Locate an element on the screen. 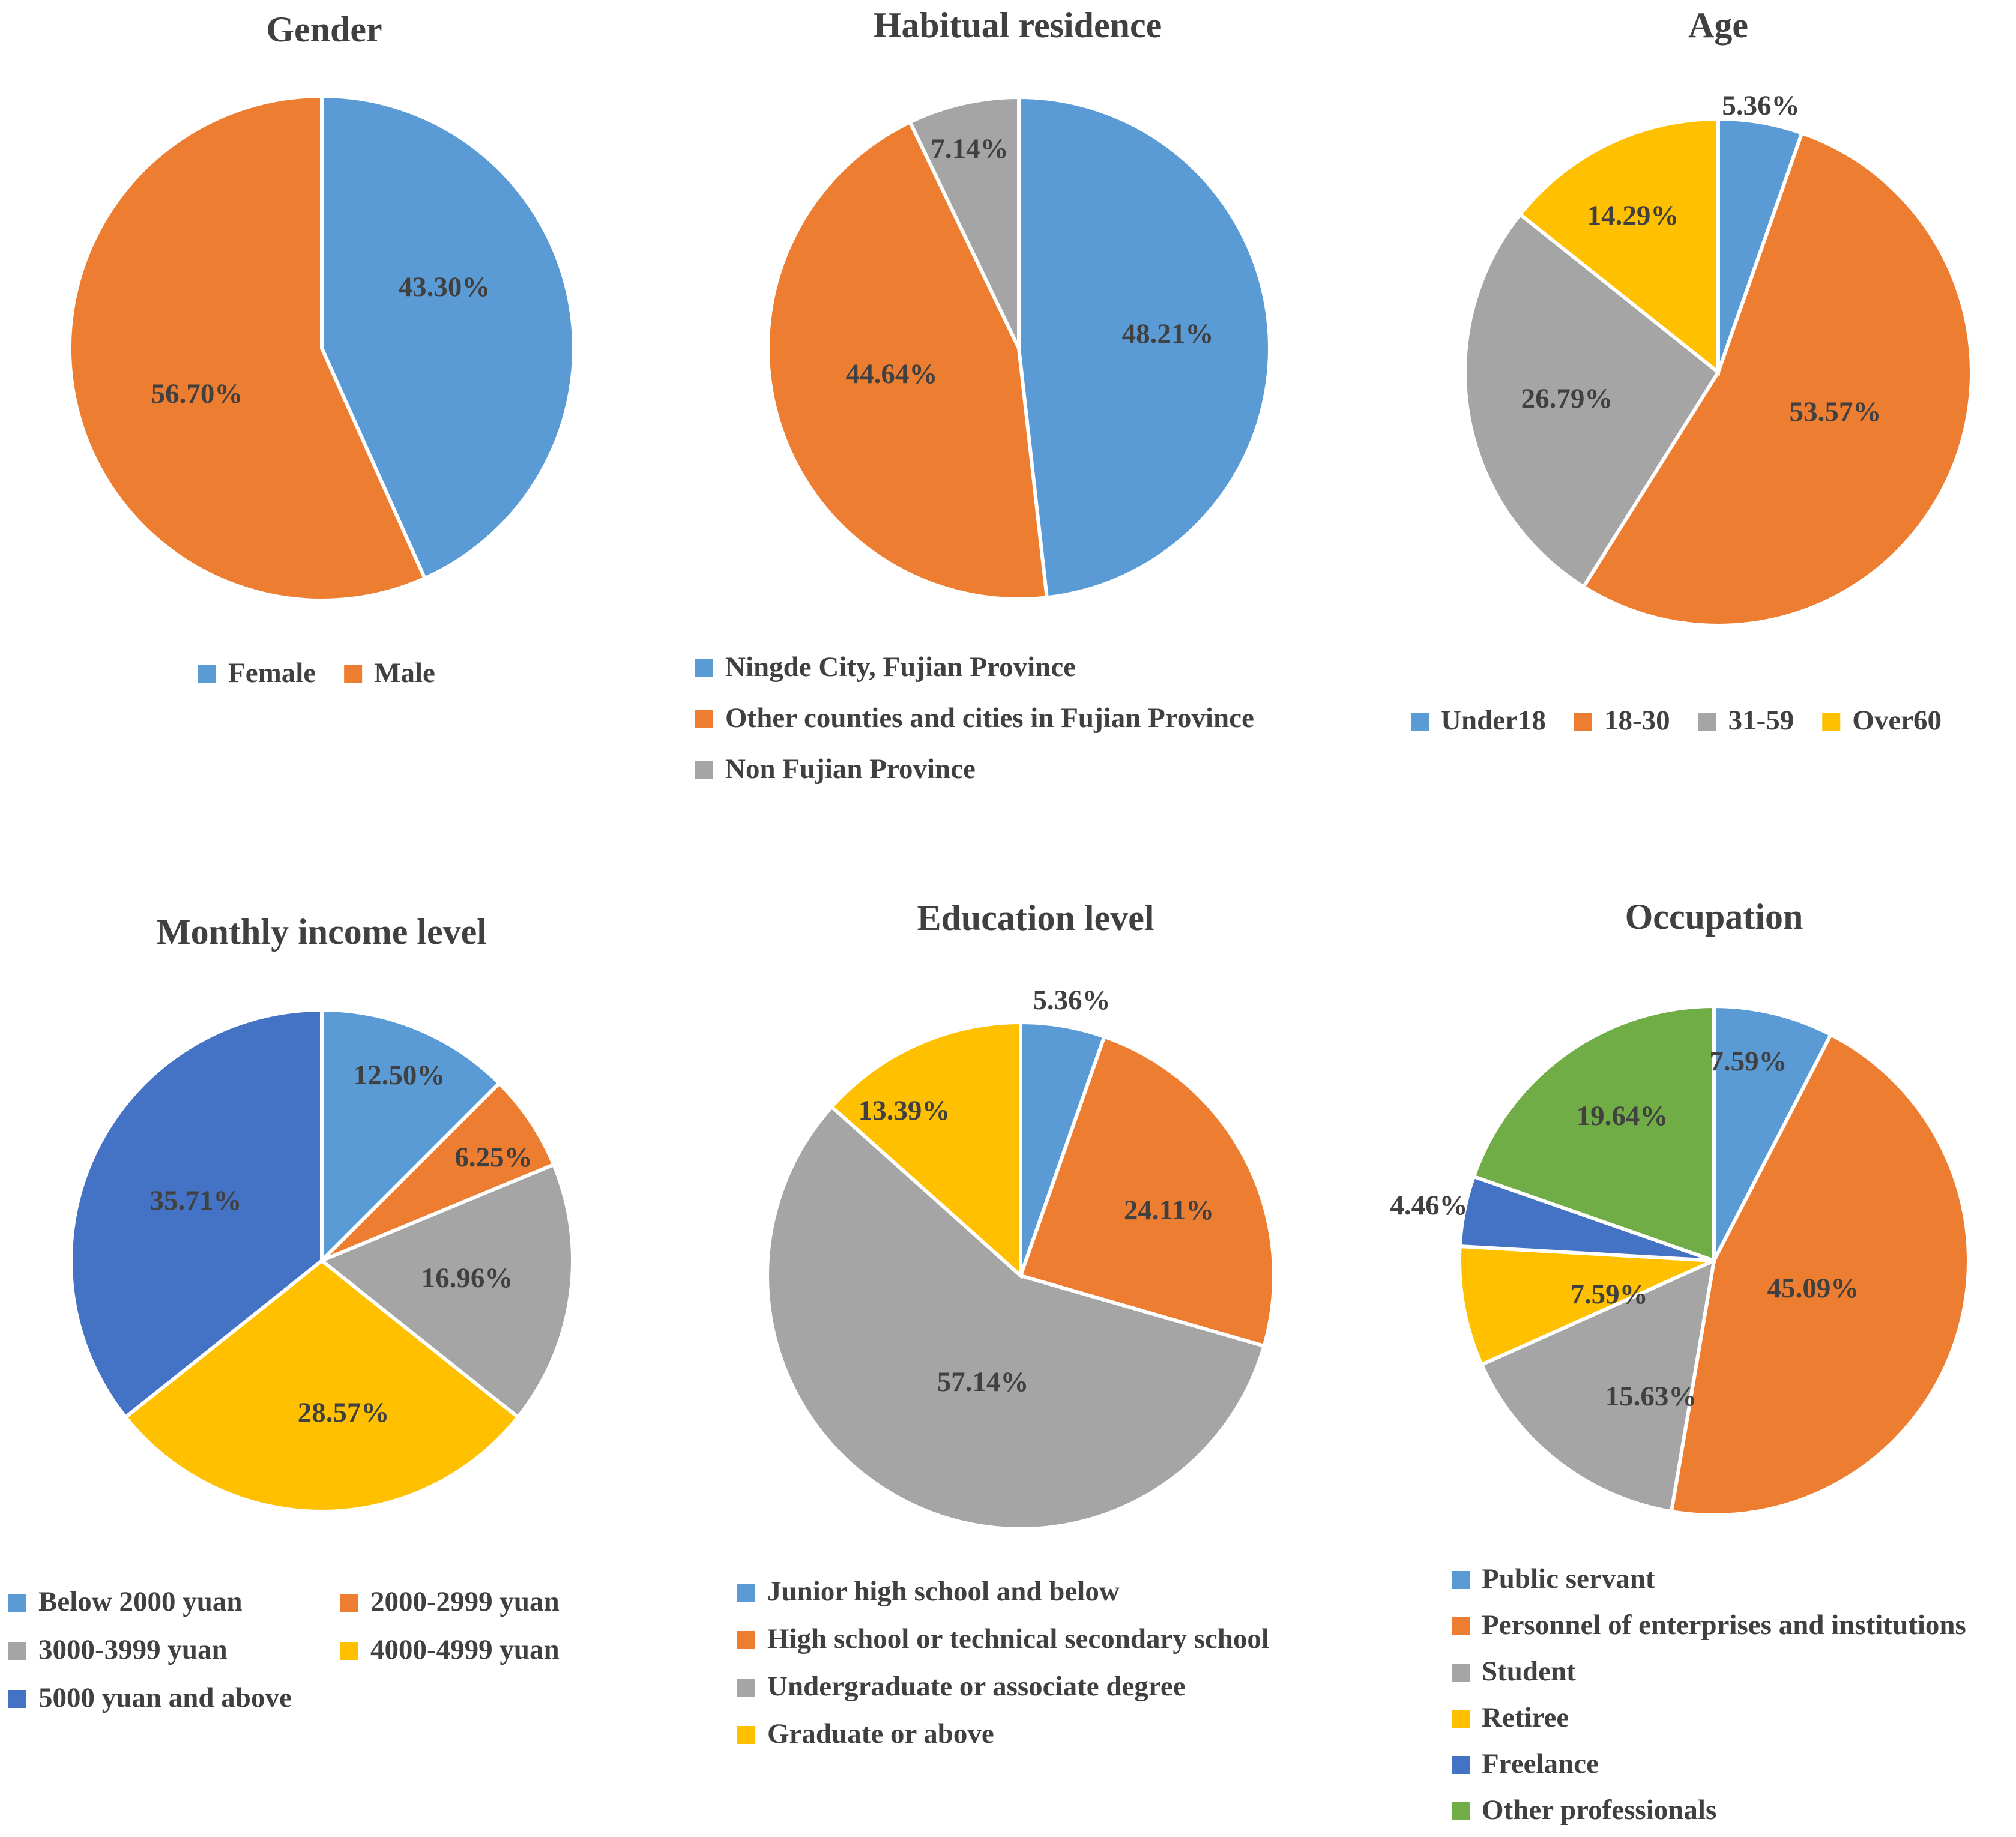  data-label: 12.50% is located at coordinates (400, 1075).